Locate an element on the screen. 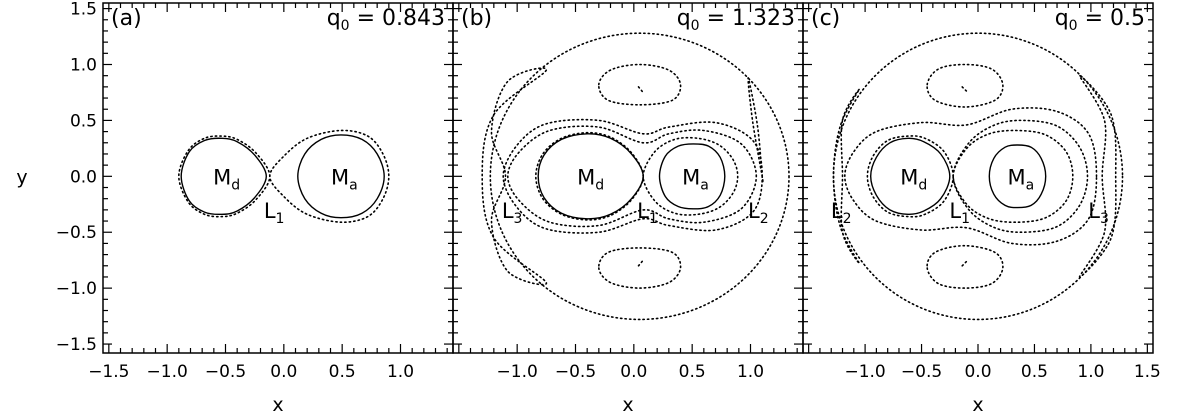  panel-label: (c) is located at coordinates (825, 18).